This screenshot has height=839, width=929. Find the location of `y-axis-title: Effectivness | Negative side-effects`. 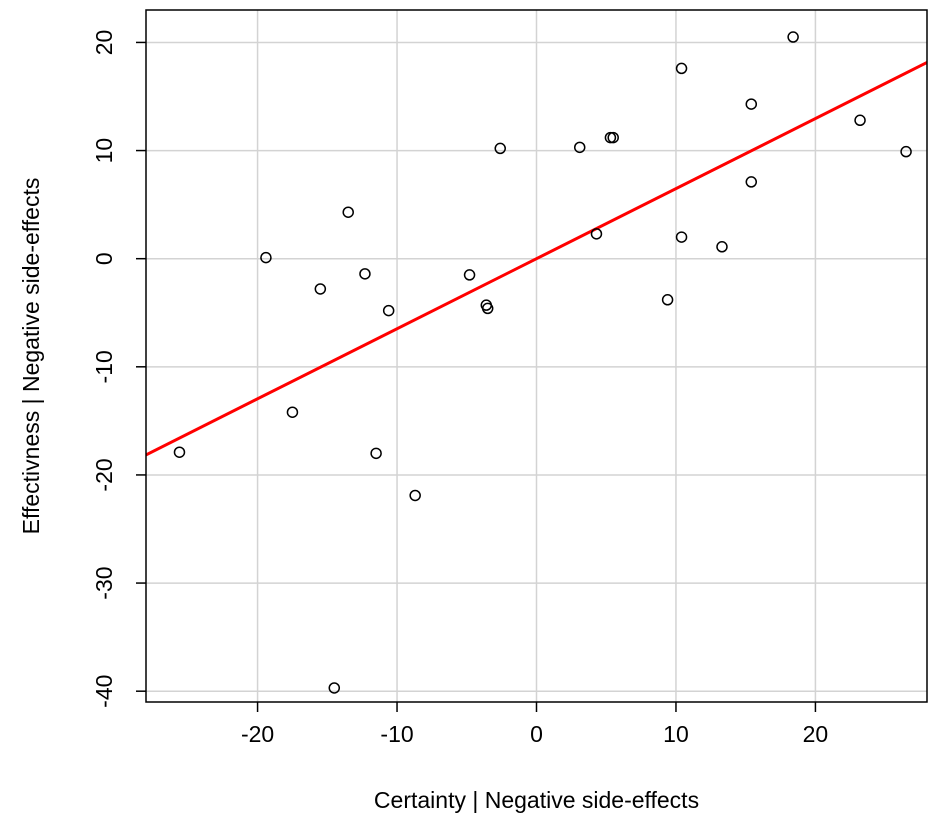

y-axis-title: Effectivness | Negative side-effects is located at coordinates (31, 356).